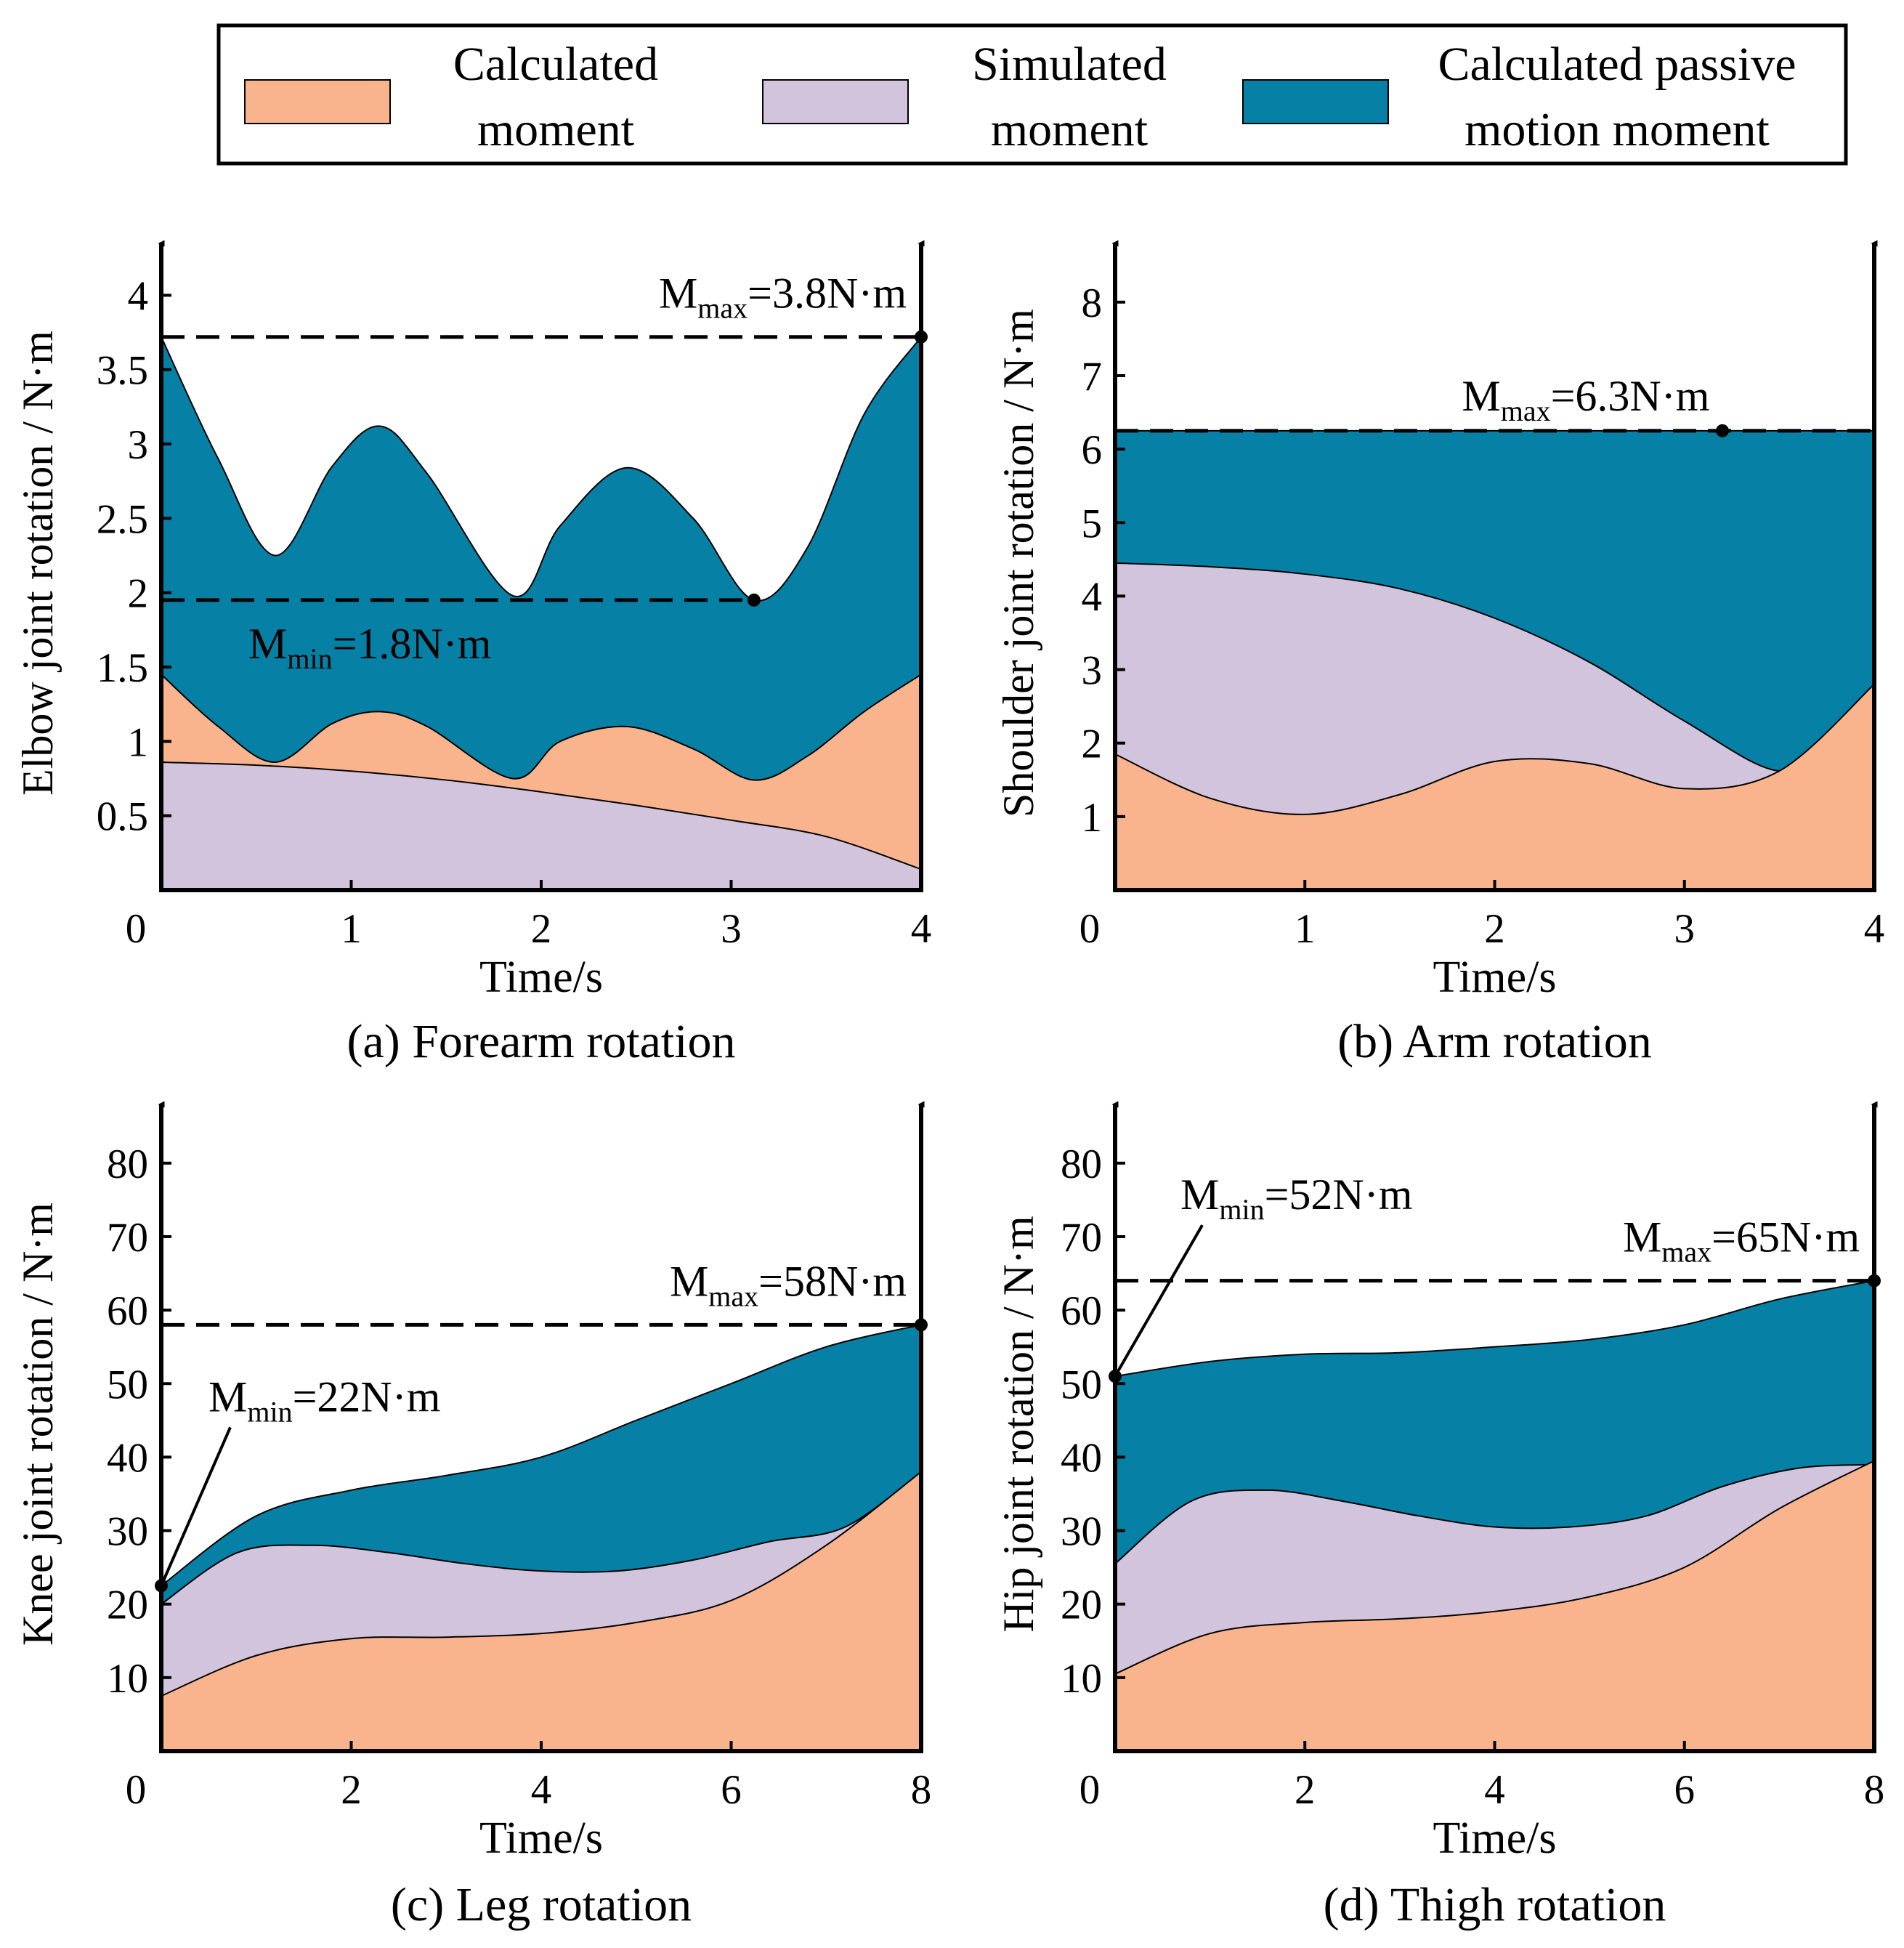 The width and height of the screenshot is (1904, 1948). Describe the element at coordinates (1519, 97) in the screenshot. I see `legend-item-passive: Calculated passive motion moment` at that location.